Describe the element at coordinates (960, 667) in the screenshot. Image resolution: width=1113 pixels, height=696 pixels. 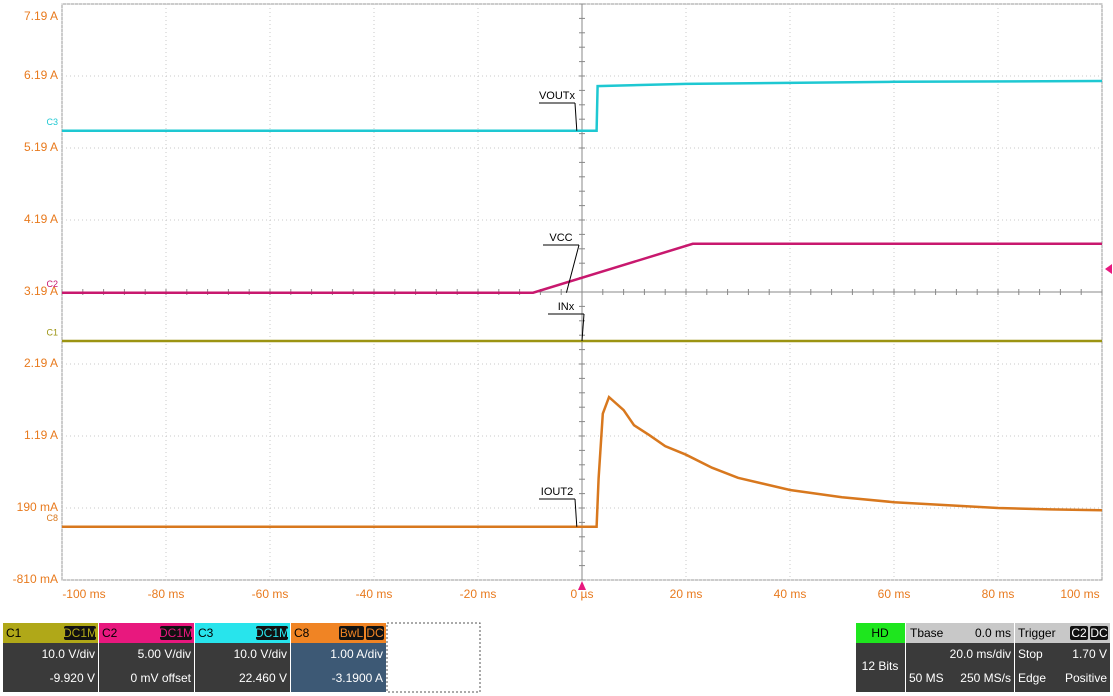
I see `tbase-body` at that location.